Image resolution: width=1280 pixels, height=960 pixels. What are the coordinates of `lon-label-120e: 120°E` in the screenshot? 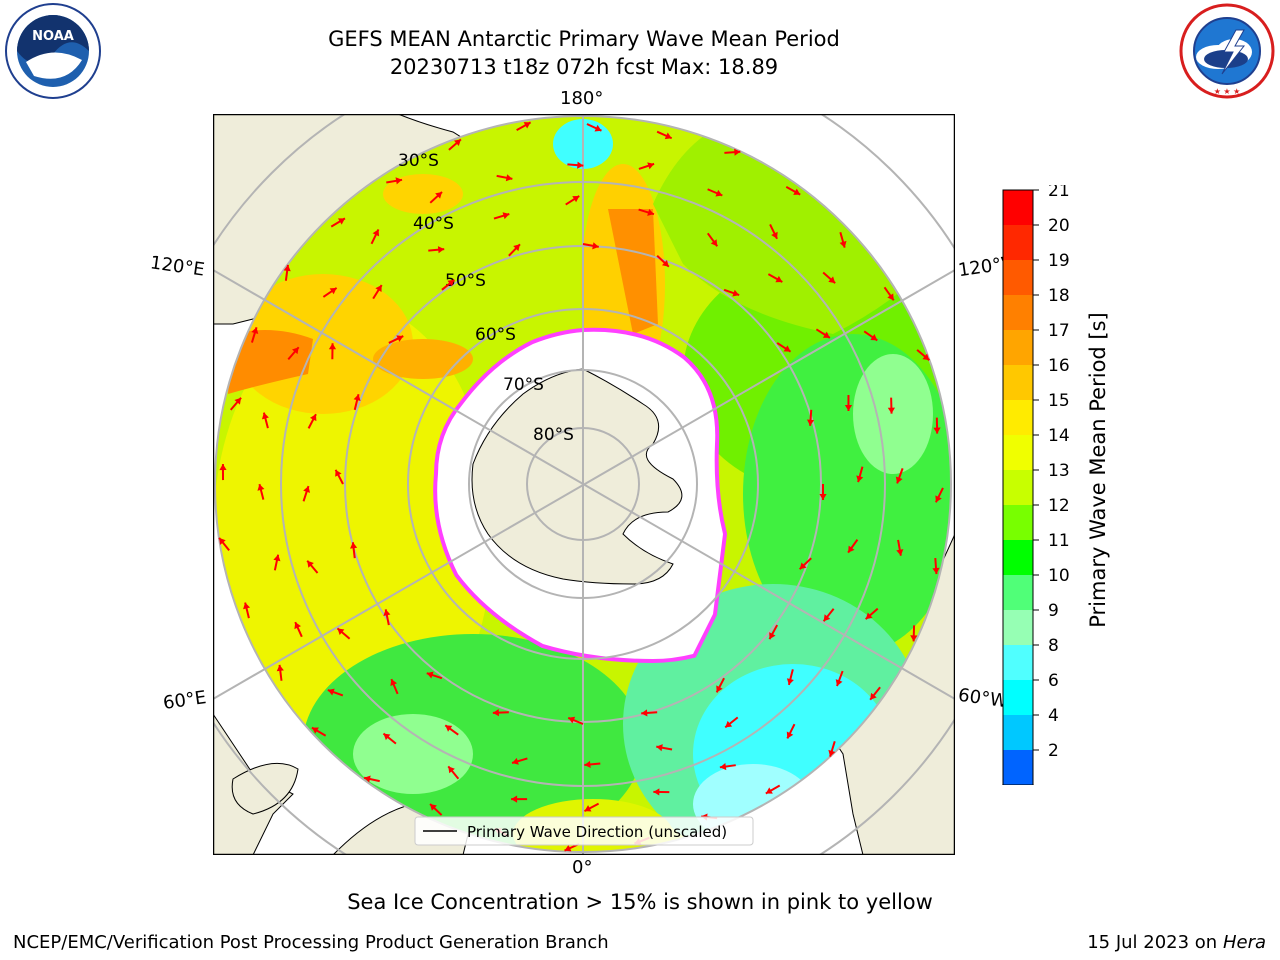 It's located at (177, 266).